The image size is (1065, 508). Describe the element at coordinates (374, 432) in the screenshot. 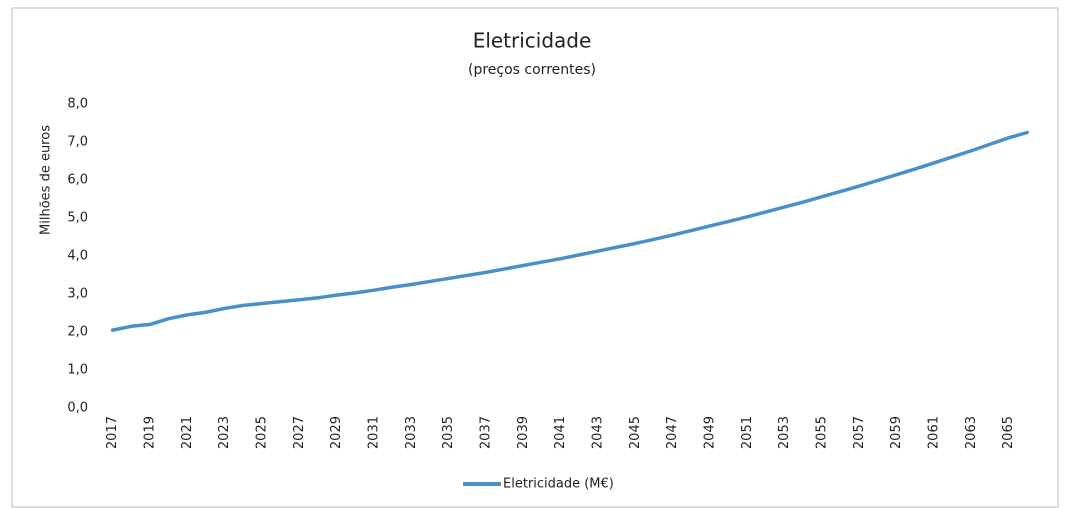

I see `x-tick-label: 2031` at that location.